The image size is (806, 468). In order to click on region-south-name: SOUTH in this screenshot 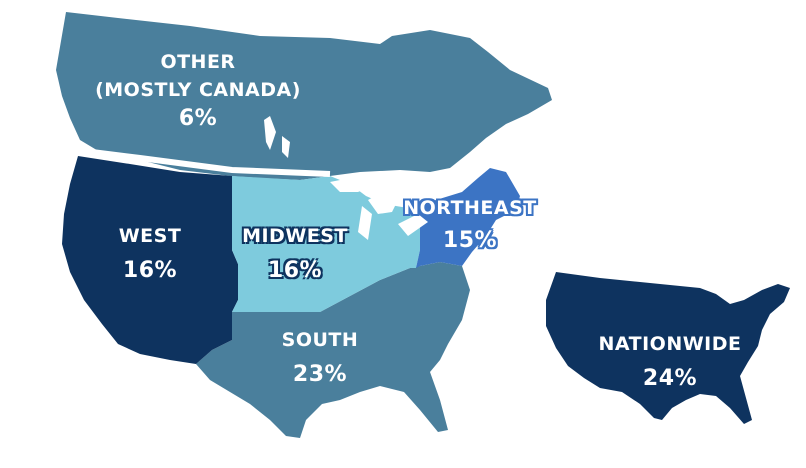, I will do `click(320, 340)`.